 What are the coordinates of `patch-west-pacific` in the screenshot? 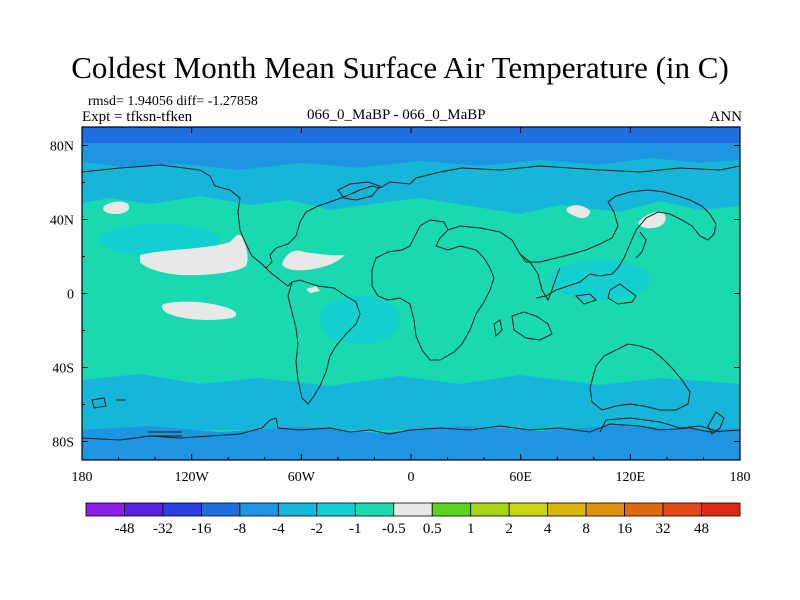 It's located at (652, 220).